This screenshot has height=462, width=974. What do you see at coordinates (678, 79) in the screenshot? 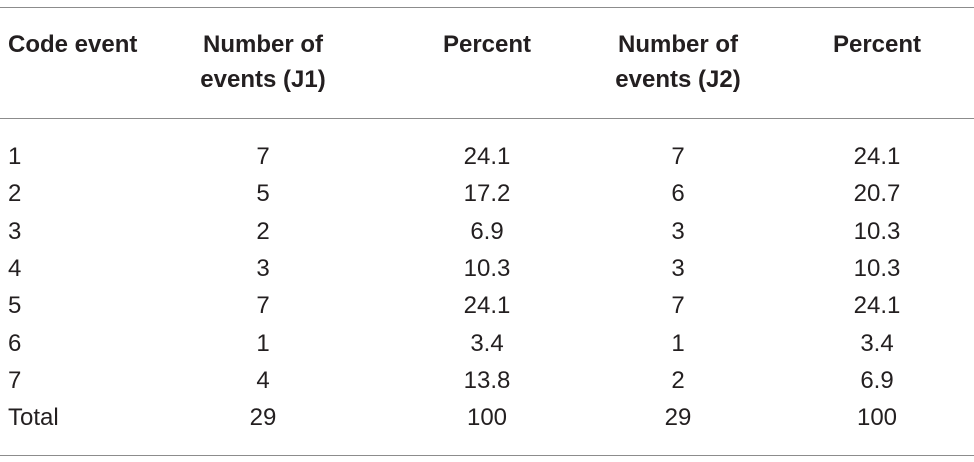
I see `header-cell: events (J2)` at bounding box center [678, 79].